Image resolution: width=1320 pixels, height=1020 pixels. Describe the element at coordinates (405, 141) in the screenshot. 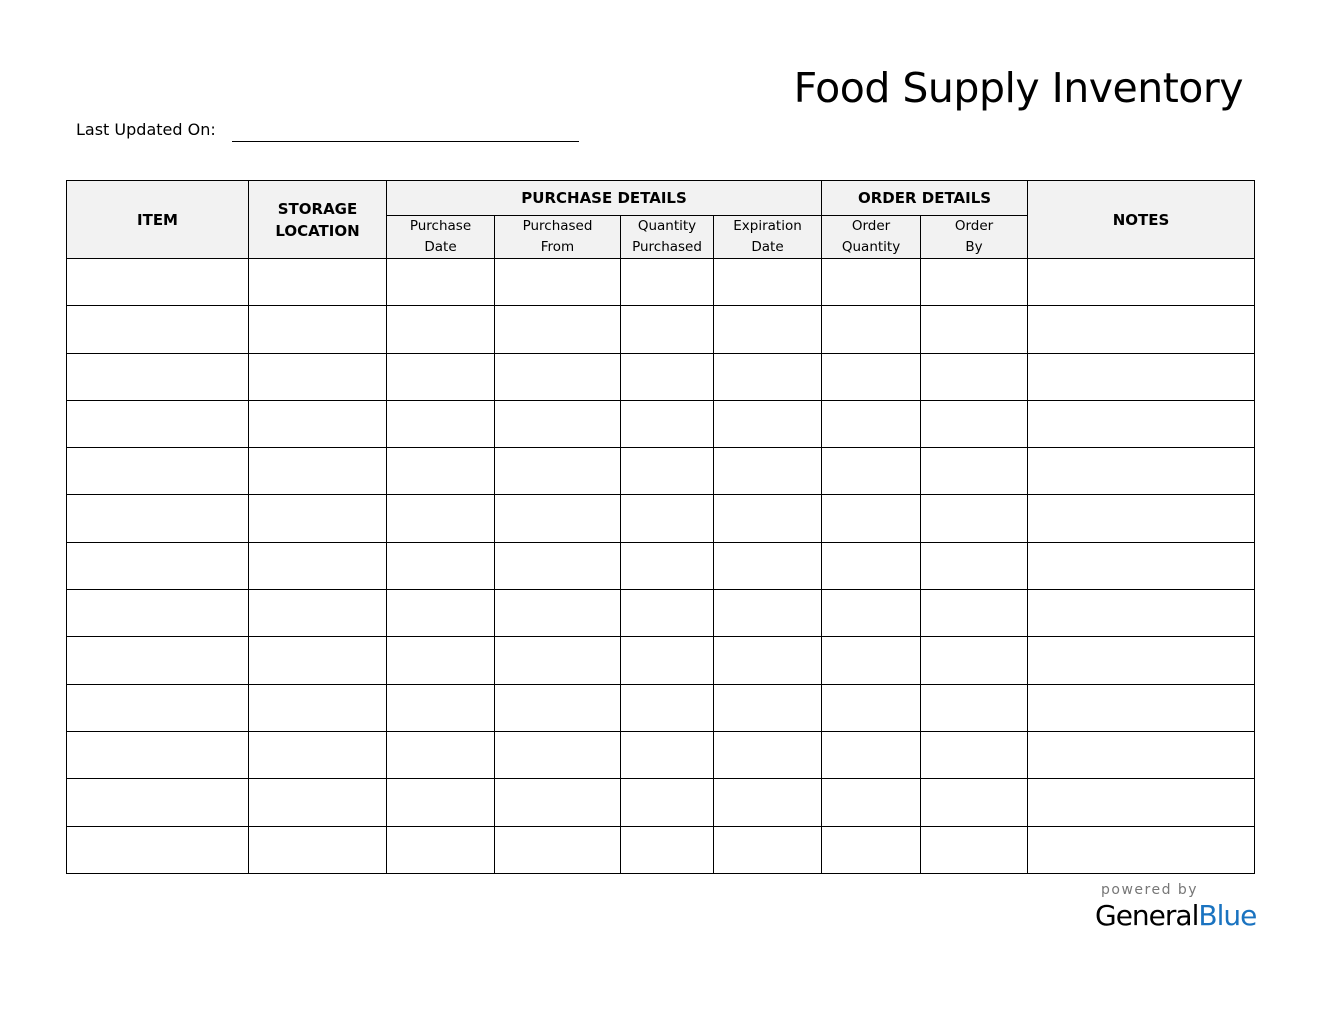

I see `last-updated-field` at that location.